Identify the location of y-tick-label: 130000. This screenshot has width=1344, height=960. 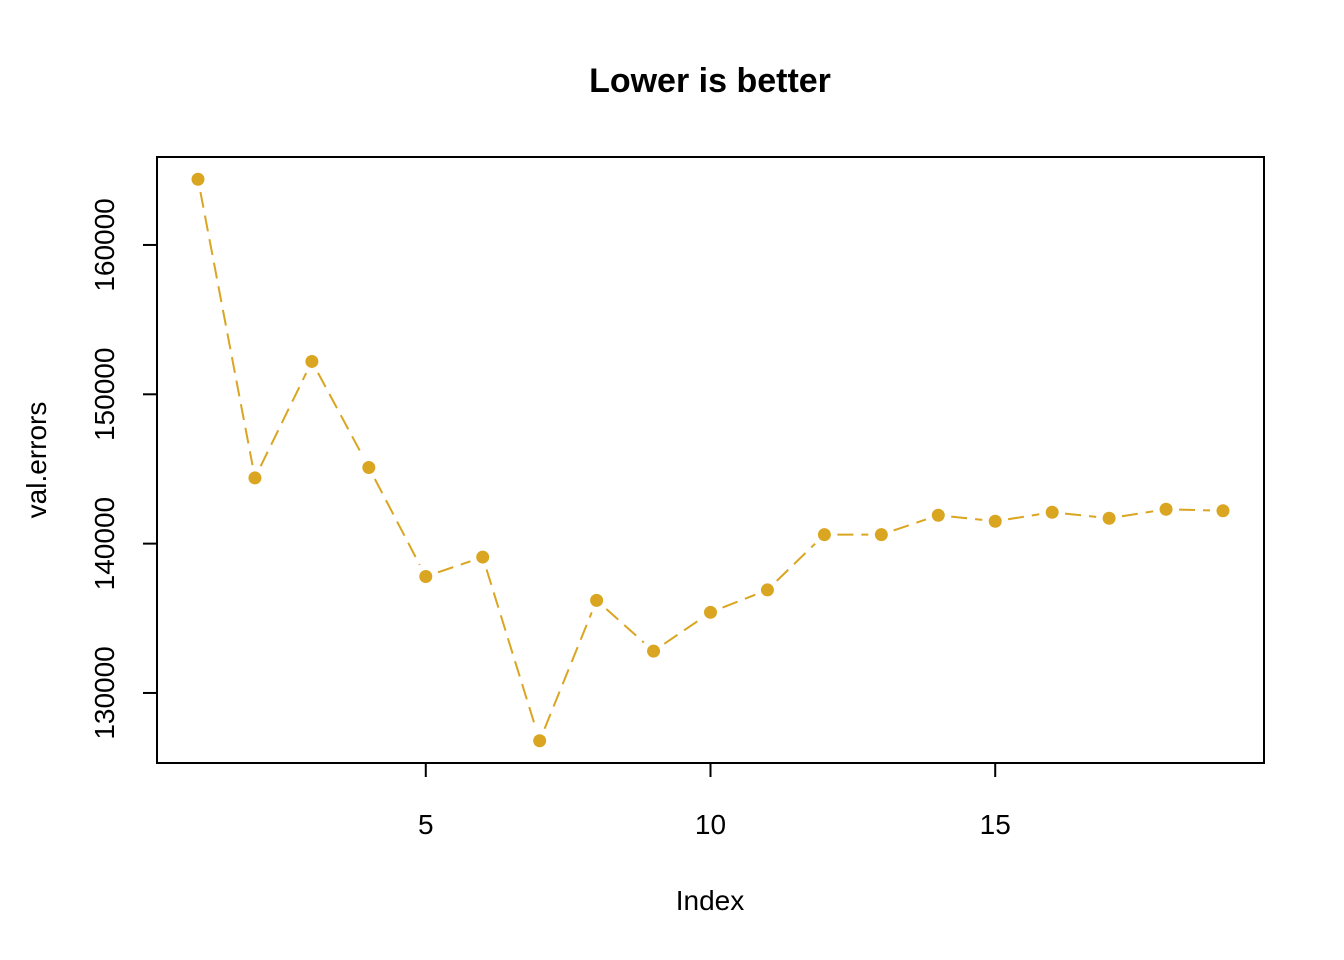
(104, 692).